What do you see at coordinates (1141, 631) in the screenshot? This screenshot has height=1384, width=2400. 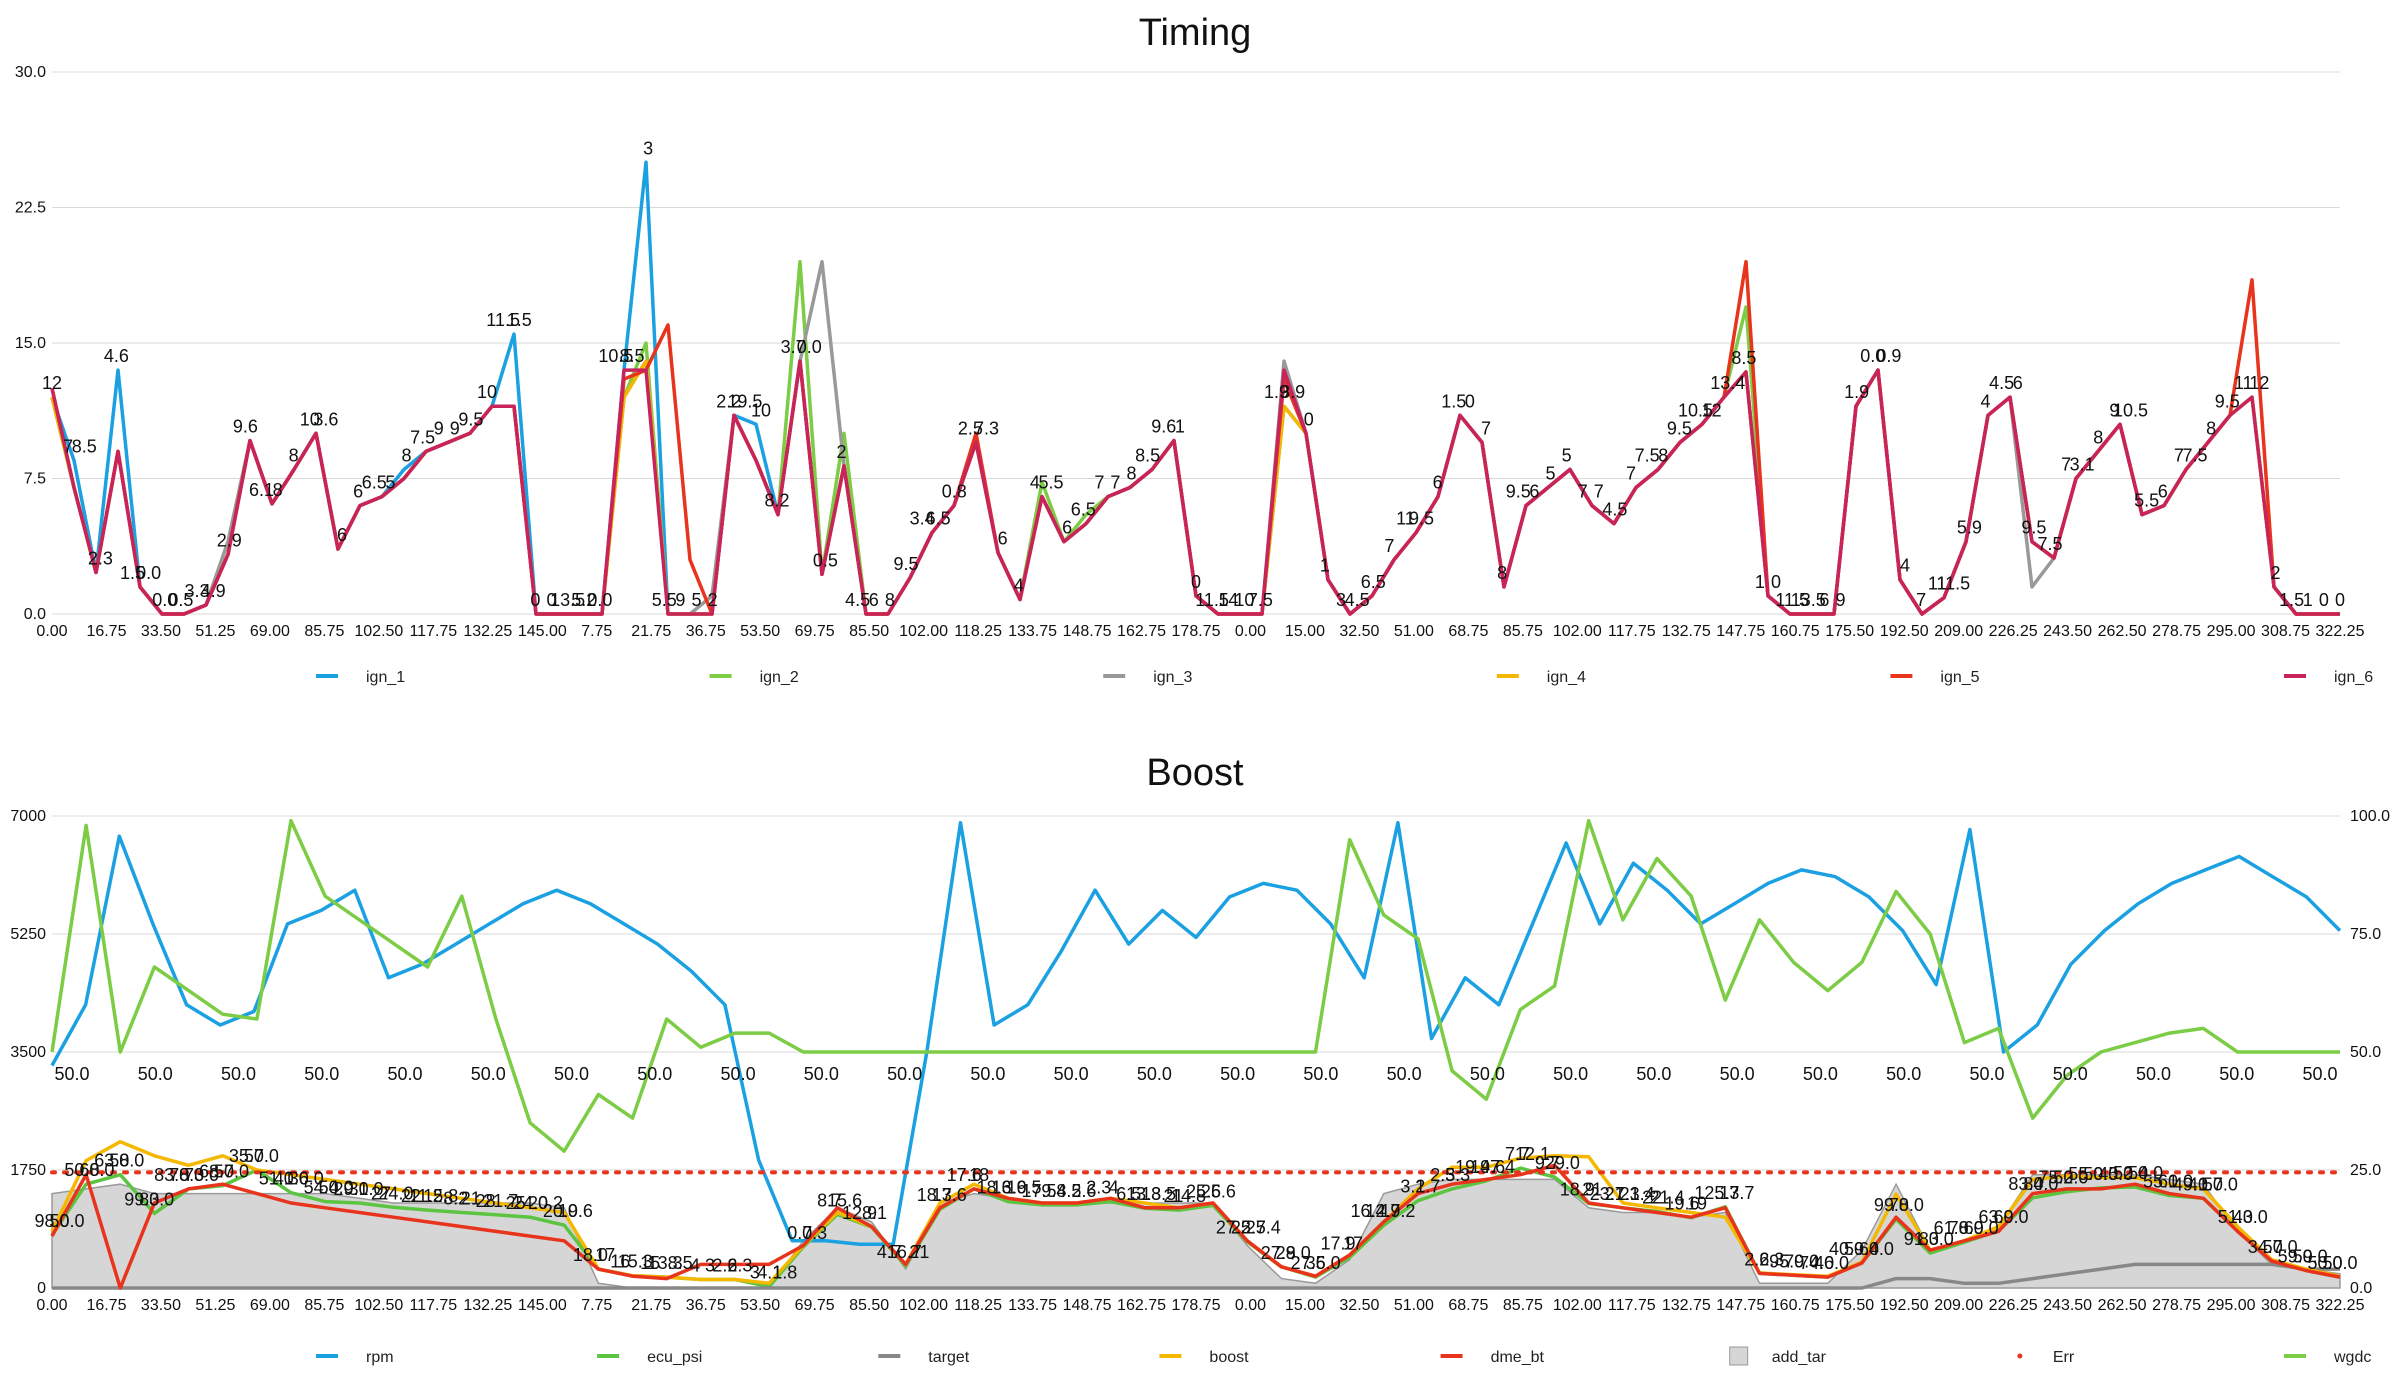 I see `timing-x-tick: 162.75` at bounding box center [1141, 631].